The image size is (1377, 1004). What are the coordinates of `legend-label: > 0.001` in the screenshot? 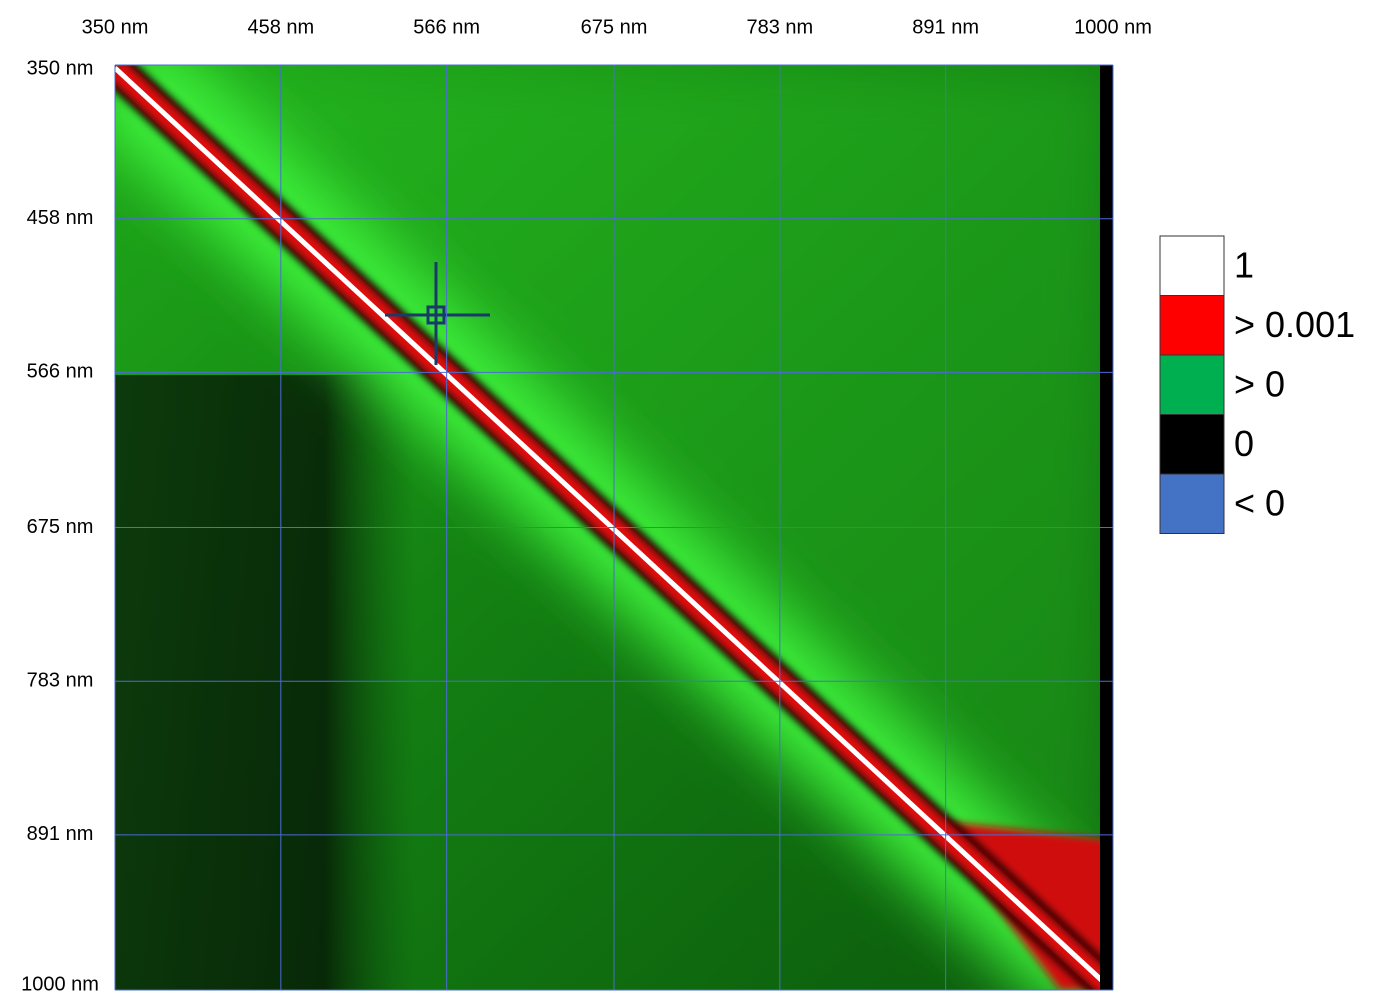 It's located at (1294, 324).